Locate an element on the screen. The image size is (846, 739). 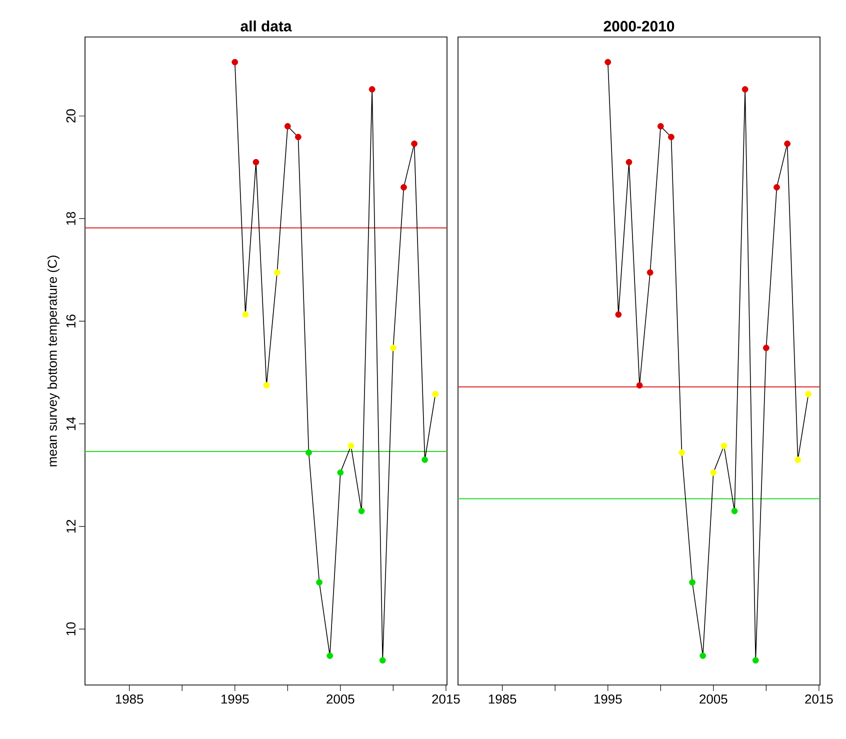
y-tick-label: 10 is located at coordinates (71, 629).